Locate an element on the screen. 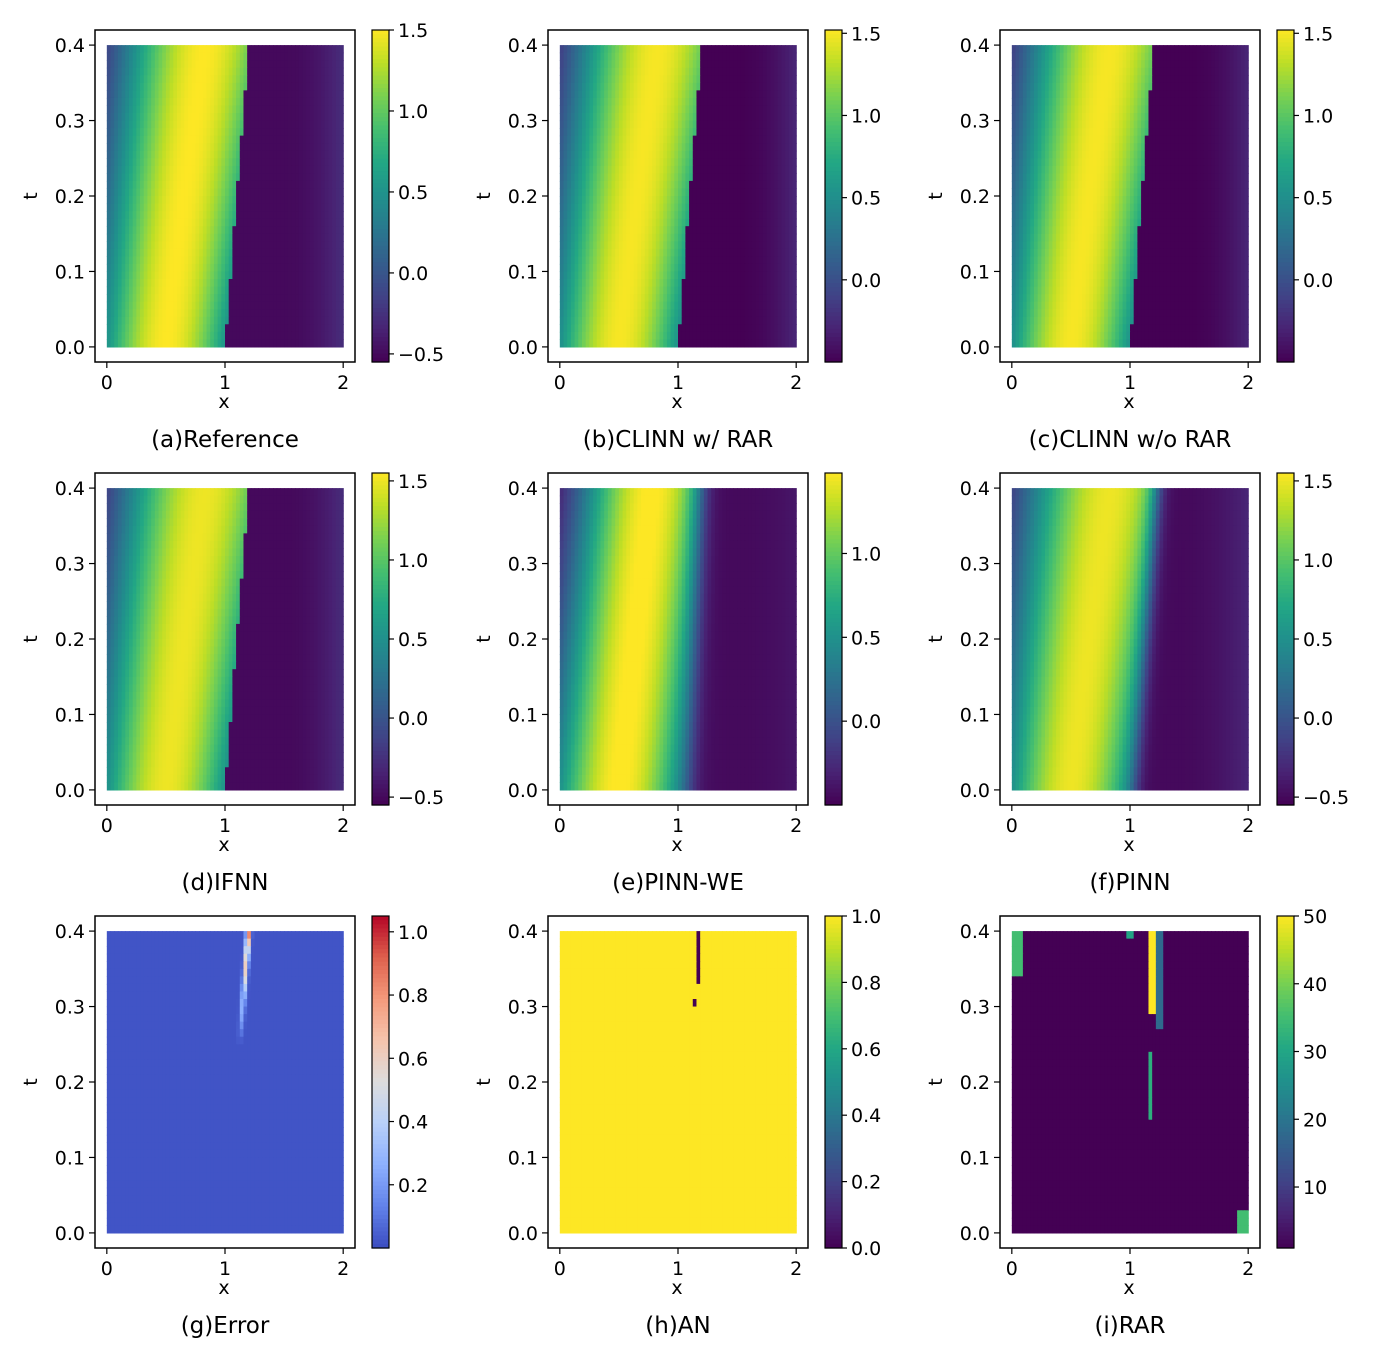  x-tick-label: 0 is located at coordinates (107, 383).